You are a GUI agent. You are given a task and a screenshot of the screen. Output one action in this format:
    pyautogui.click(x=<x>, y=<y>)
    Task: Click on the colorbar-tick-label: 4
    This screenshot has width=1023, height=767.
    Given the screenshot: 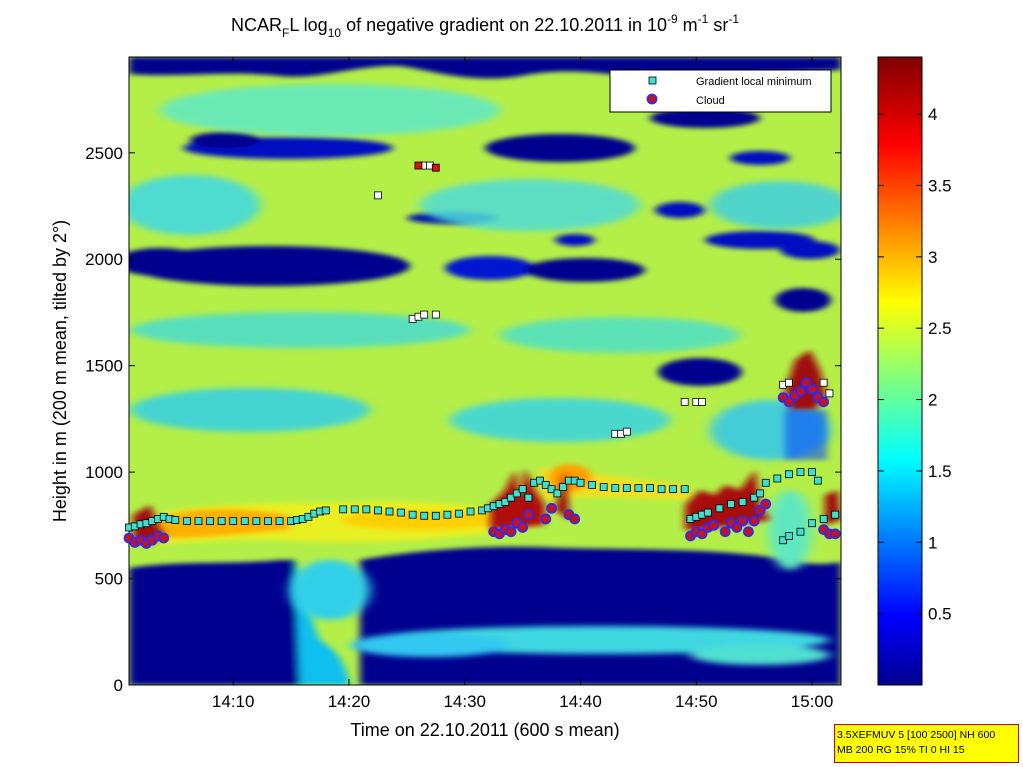 What is the action you would take?
    pyautogui.click(x=932, y=114)
    